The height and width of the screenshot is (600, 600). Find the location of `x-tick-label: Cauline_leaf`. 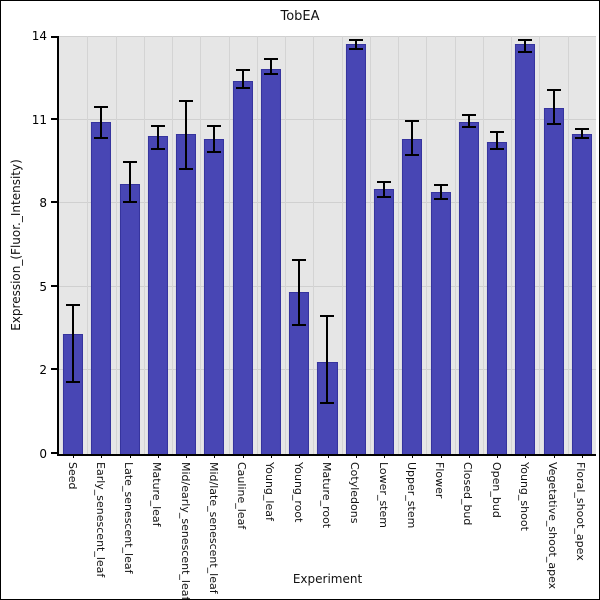

x-tick-label: Cauline_leaf is located at coordinates (242, 496).